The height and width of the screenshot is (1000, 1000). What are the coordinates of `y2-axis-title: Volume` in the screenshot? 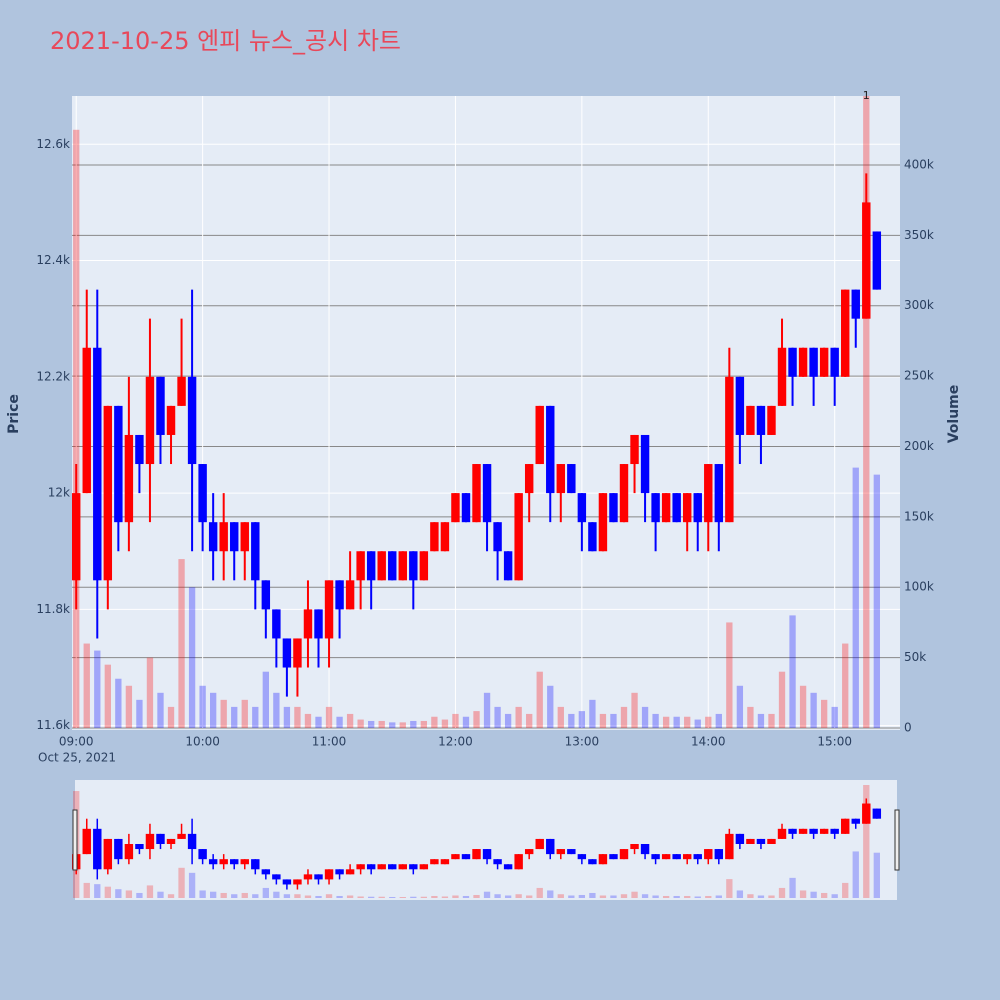 It's located at (954, 414).